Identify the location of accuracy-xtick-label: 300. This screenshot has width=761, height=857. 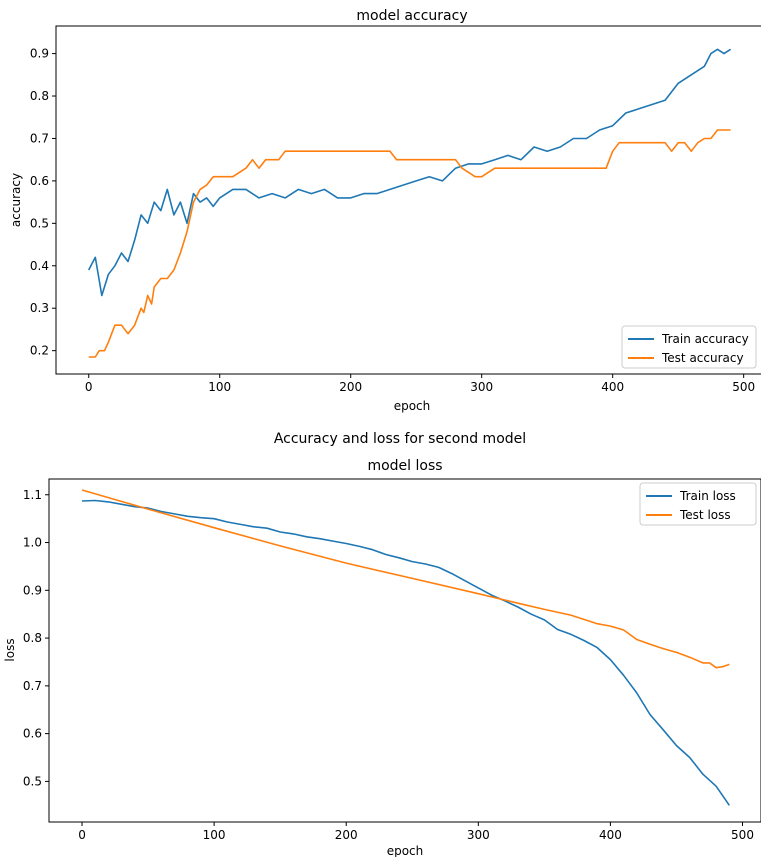
(481, 387).